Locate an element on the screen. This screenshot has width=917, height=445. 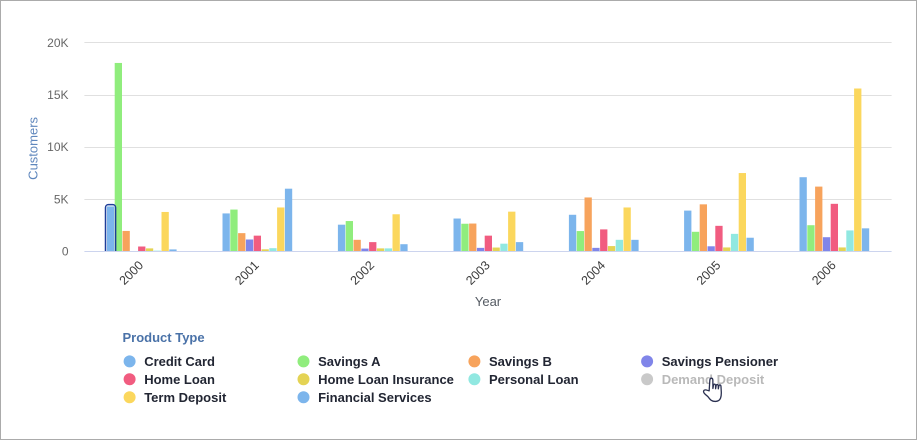
svg-text: 0 is located at coordinates (65, 252).